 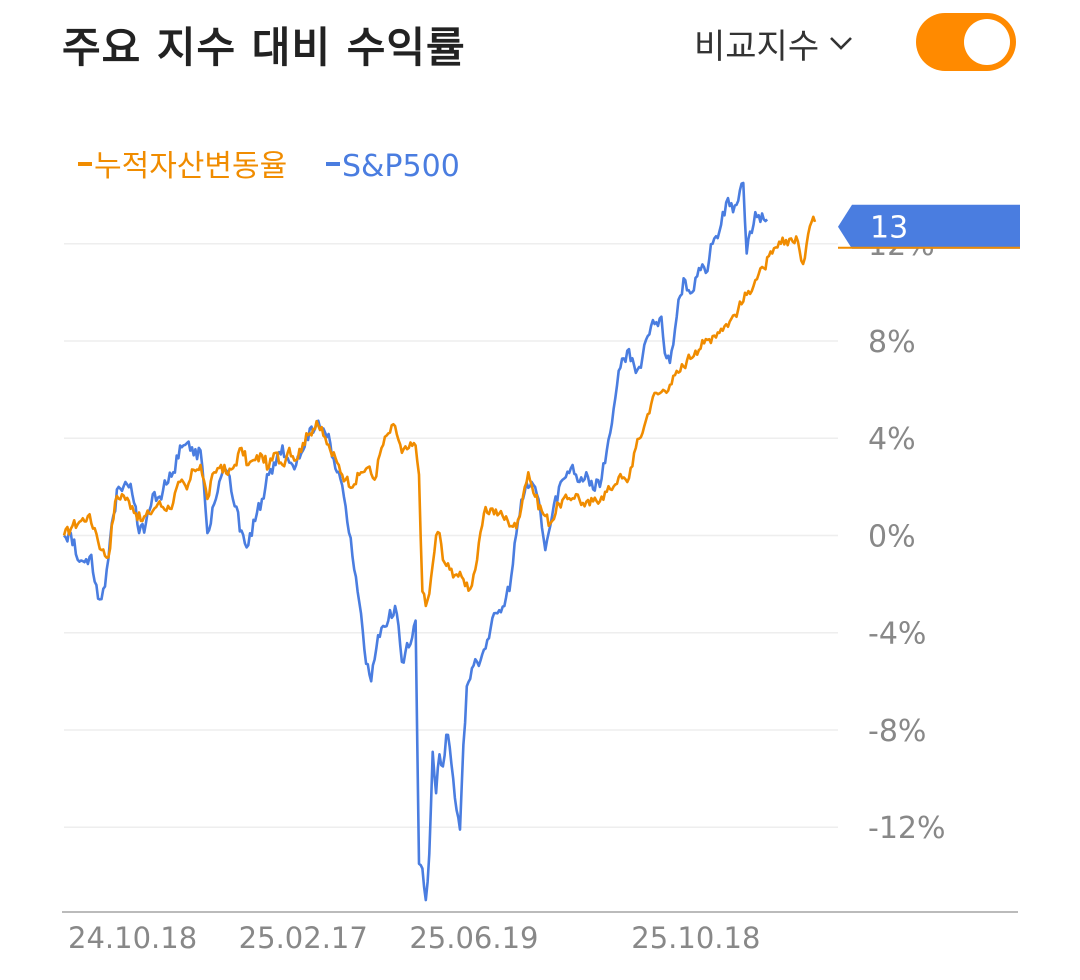 What do you see at coordinates (264, 47) in the screenshot?
I see `page-title: 주요 지수 대비 수익률` at bounding box center [264, 47].